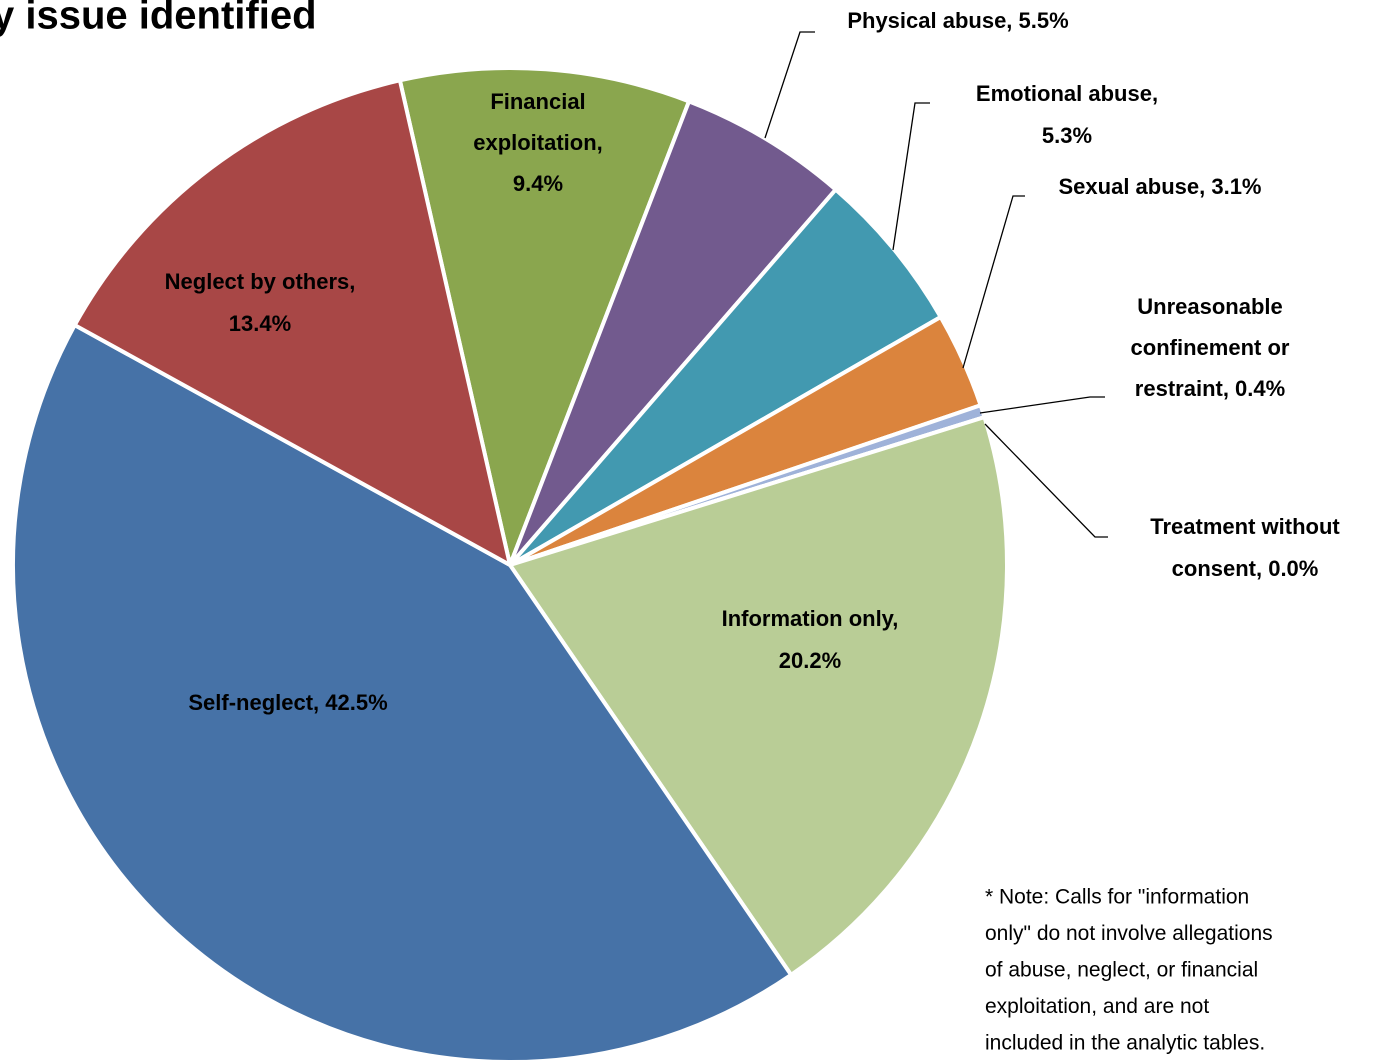 Image resolution: width=1396 pixels, height=1061 pixels. What do you see at coordinates (1097, 1006) in the screenshot?
I see `note: exploitation, and are not` at bounding box center [1097, 1006].